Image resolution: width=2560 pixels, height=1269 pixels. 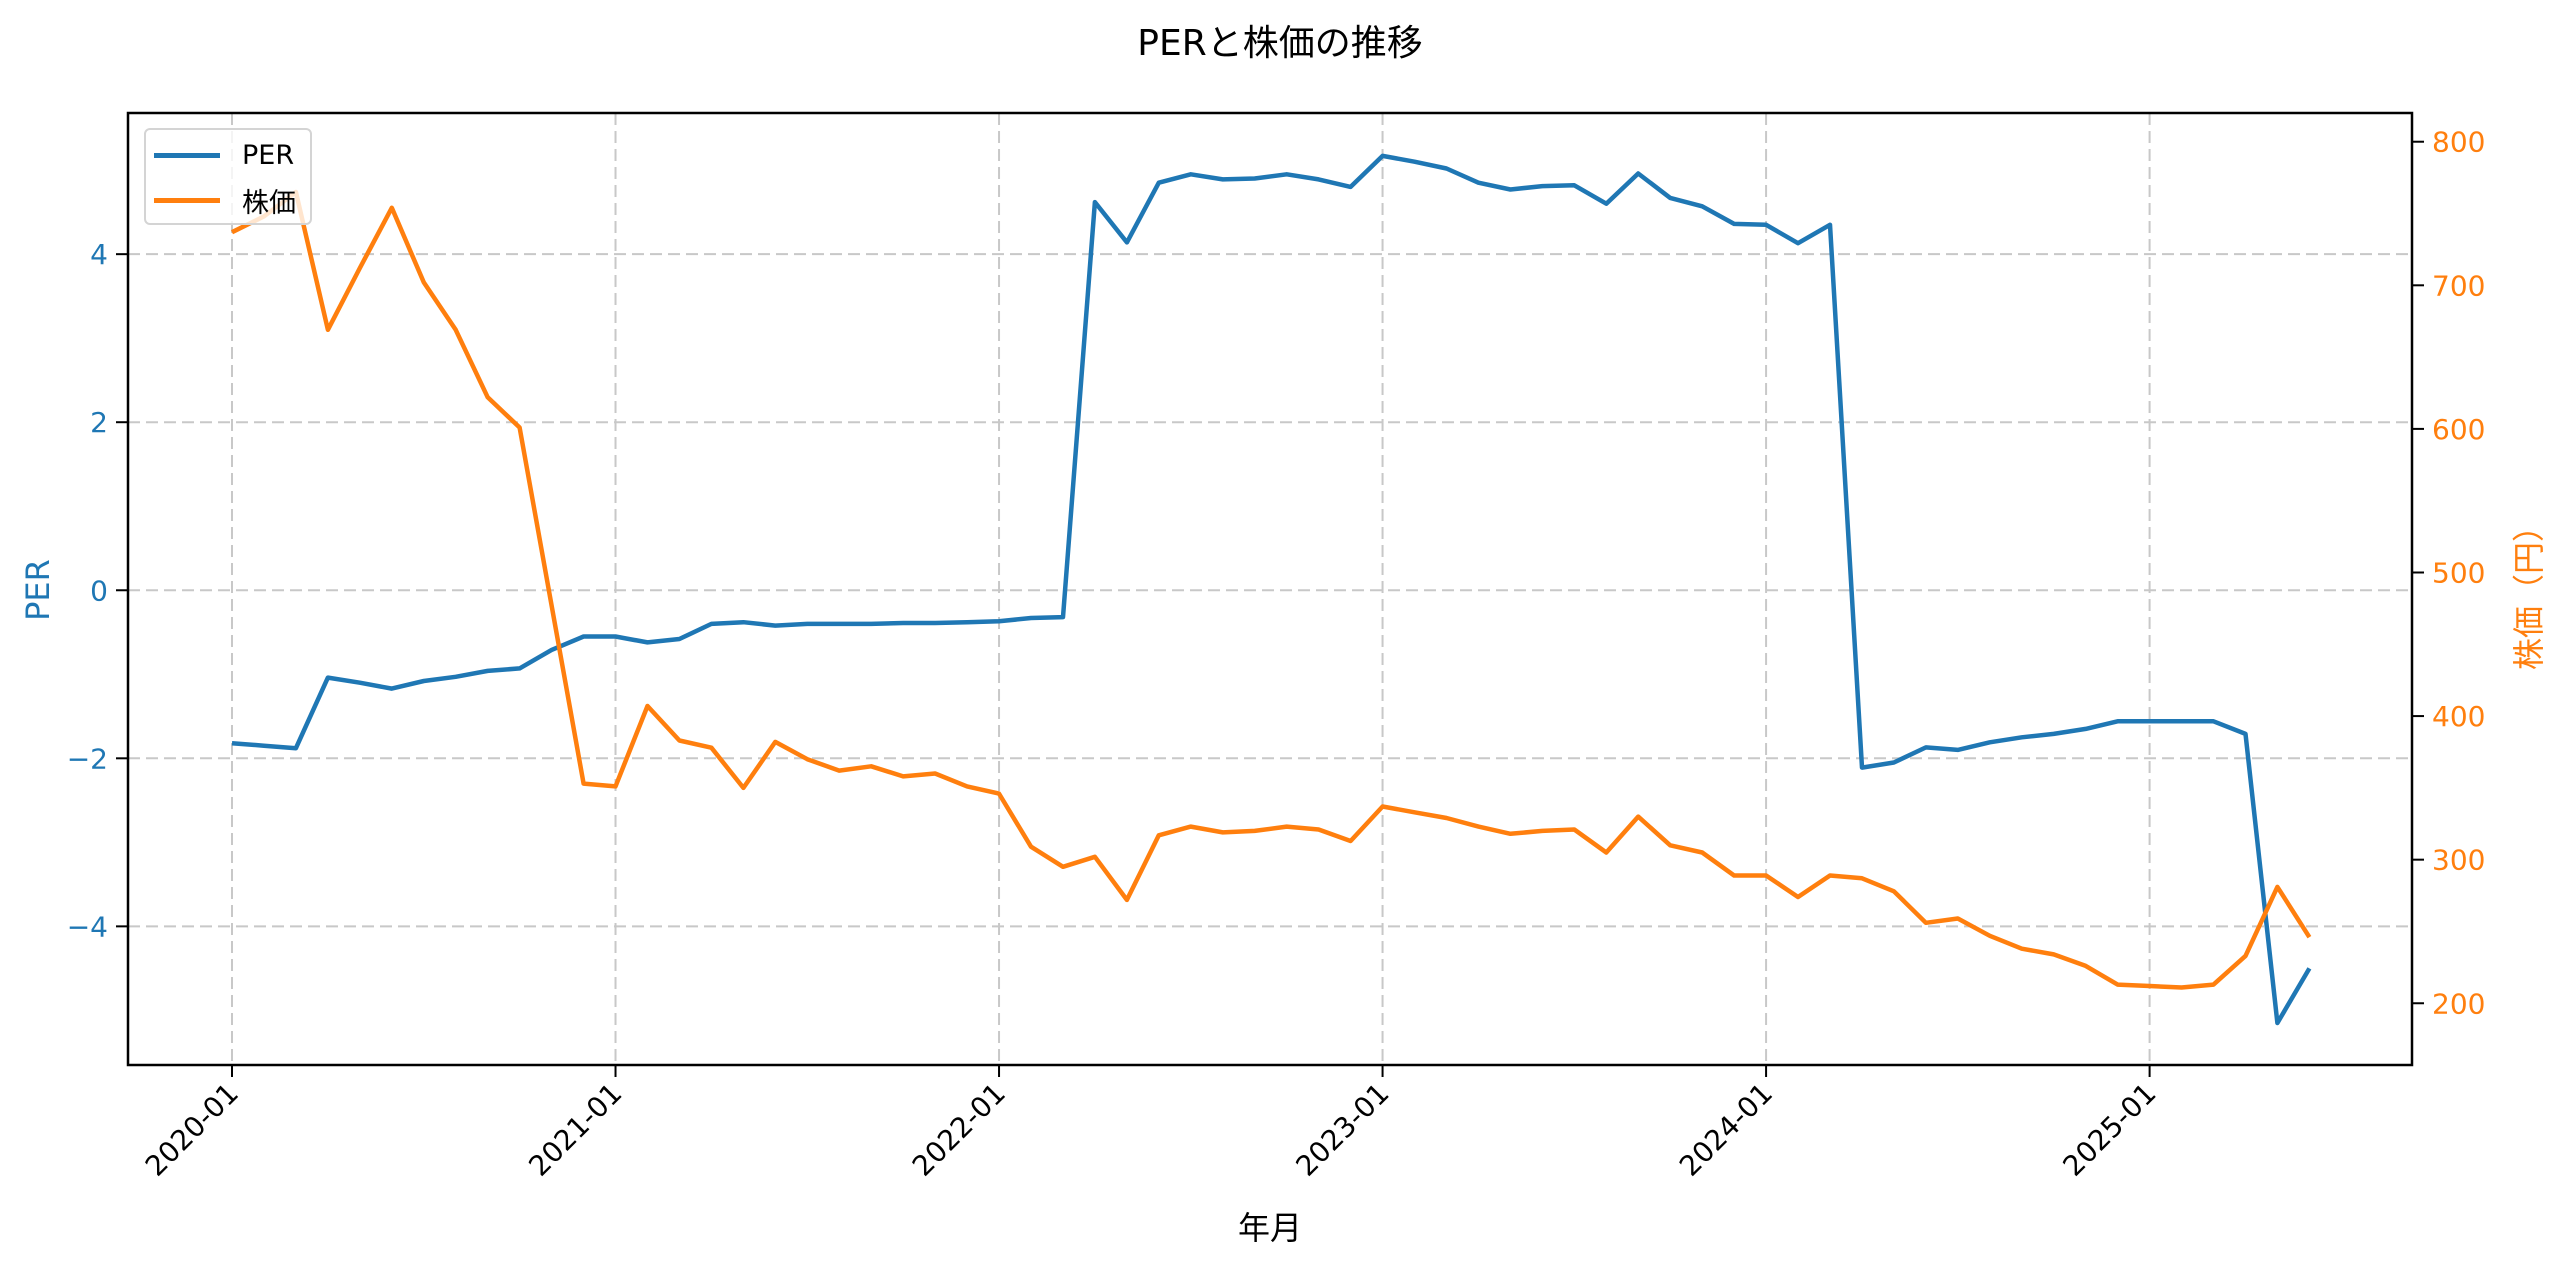 I want to click on legend-swatch-price, so click(x=187, y=200).